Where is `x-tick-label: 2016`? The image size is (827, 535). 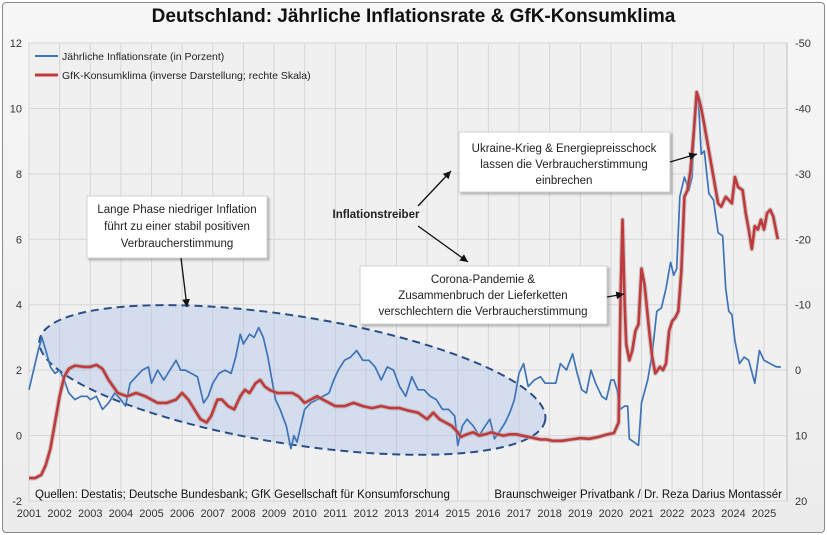 x-tick-label: 2016 is located at coordinates (488, 514).